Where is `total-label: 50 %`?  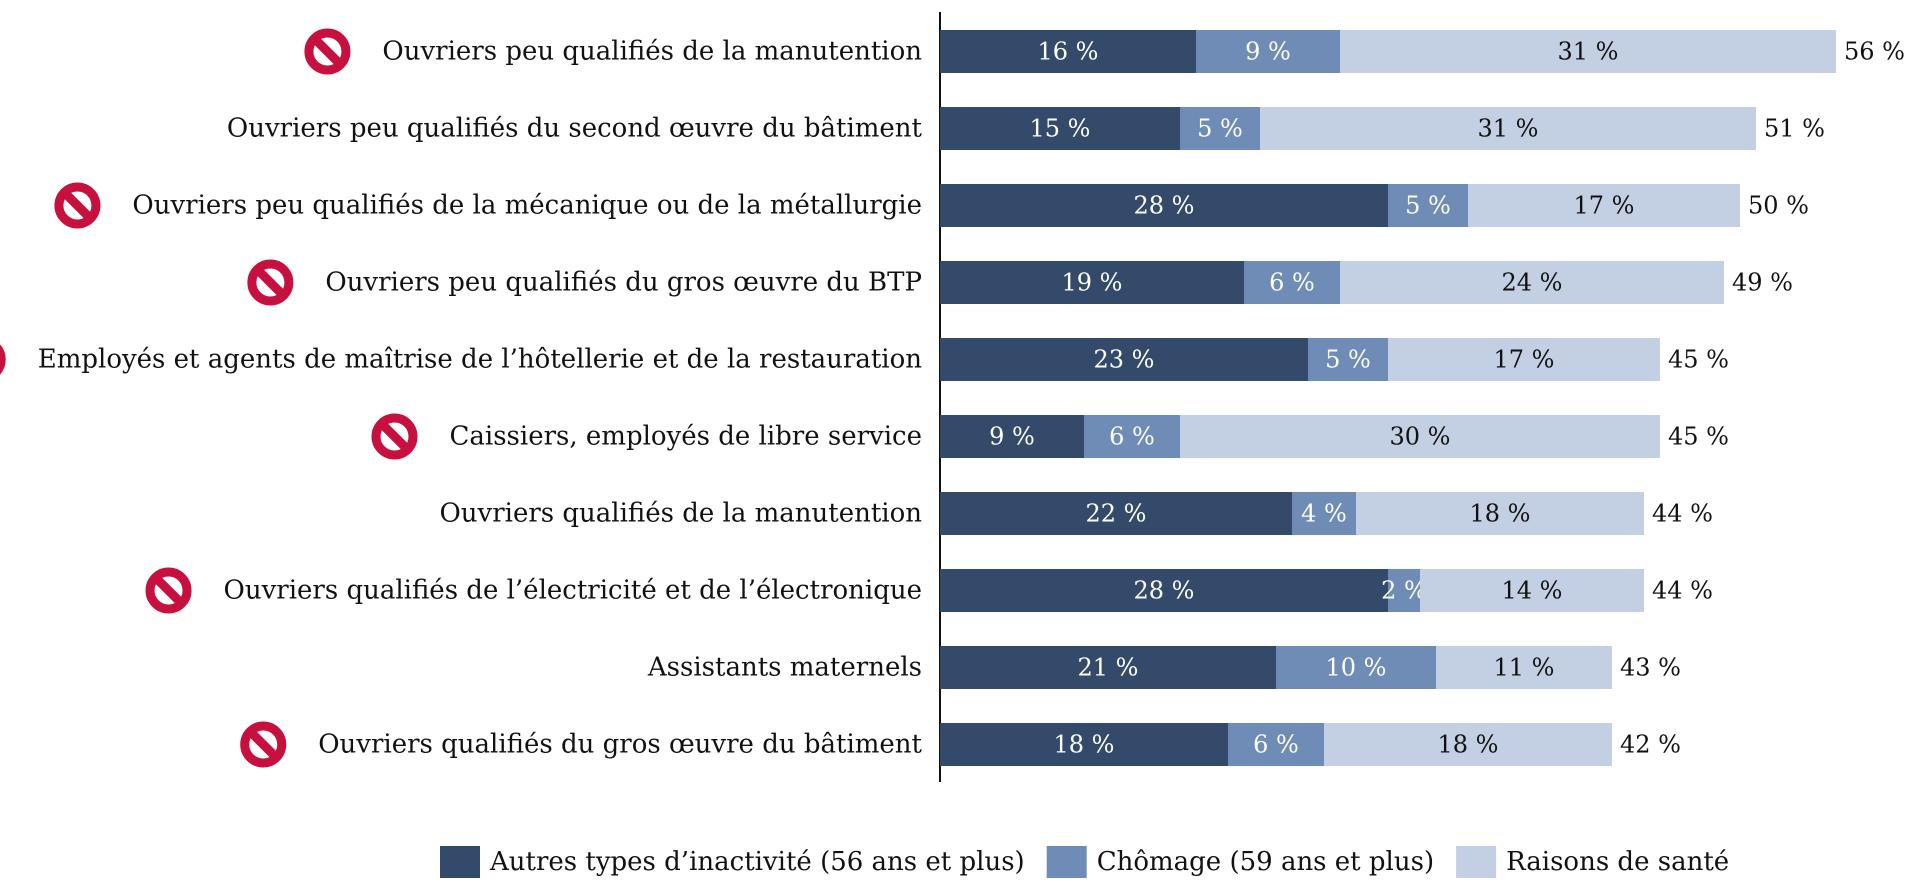
total-label: 50 % is located at coordinates (1778, 206).